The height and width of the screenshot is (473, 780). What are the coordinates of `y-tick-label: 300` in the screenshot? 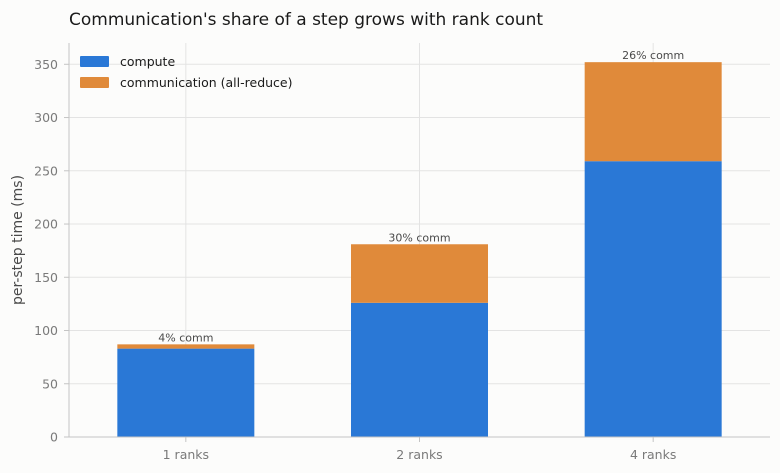 It's located at (46, 117).